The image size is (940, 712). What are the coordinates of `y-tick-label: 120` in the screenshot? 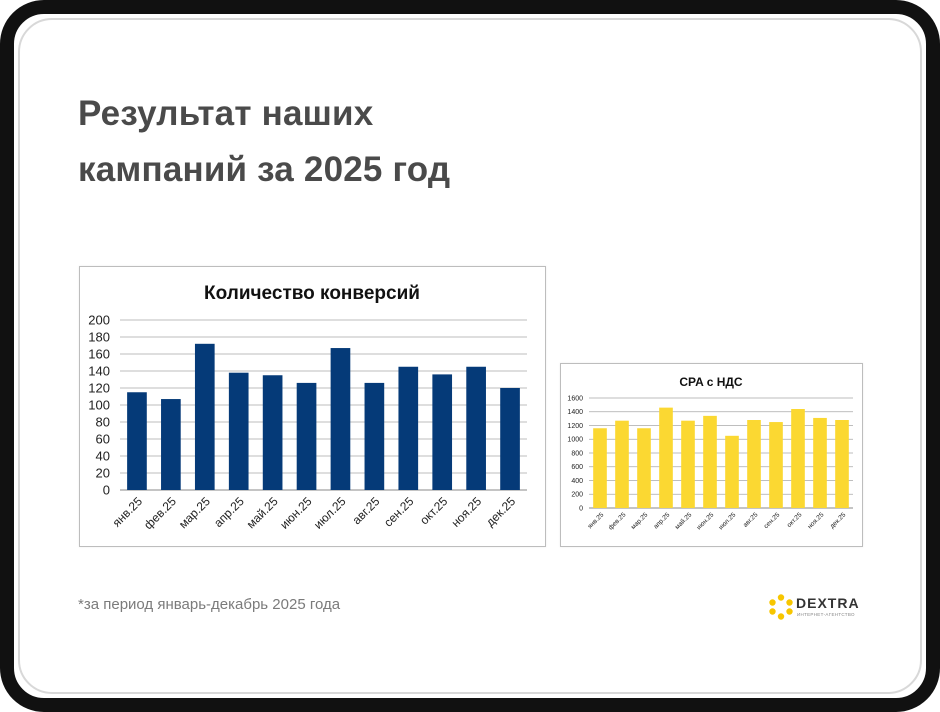 It's located at (99, 388).